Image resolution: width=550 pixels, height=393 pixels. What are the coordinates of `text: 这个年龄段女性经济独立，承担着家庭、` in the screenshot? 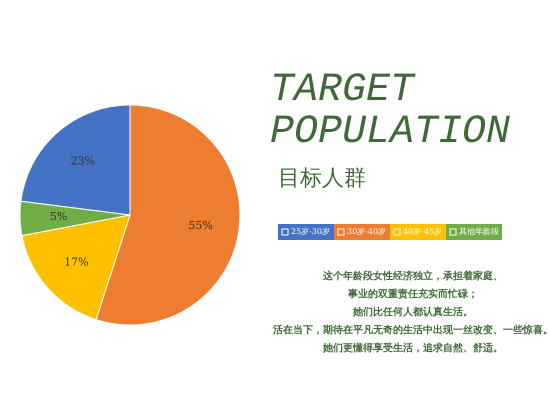 It's located at (412, 276).